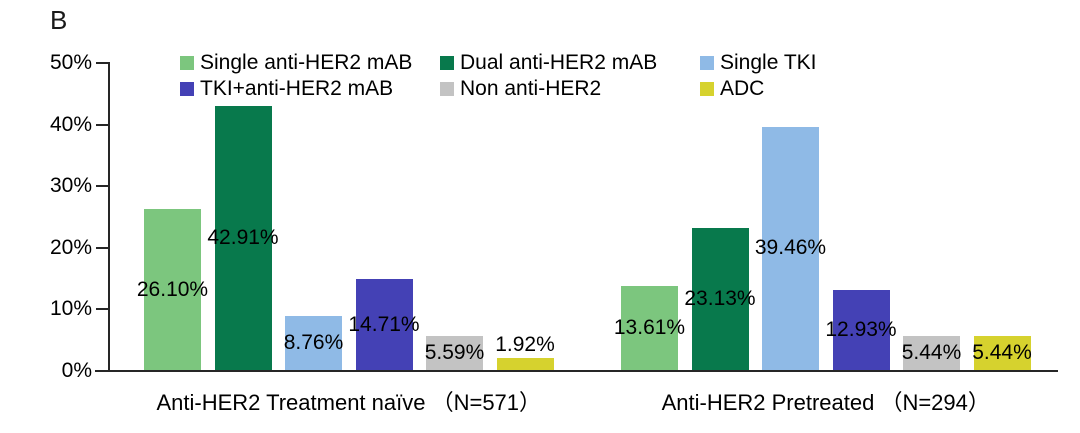 This screenshot has height=433, width=1080. What do you see at coordinates (559, 62) in the screenshot?
I see `legend-label: Dual anti-HER2 mAB` at bounding box center [559, 62].